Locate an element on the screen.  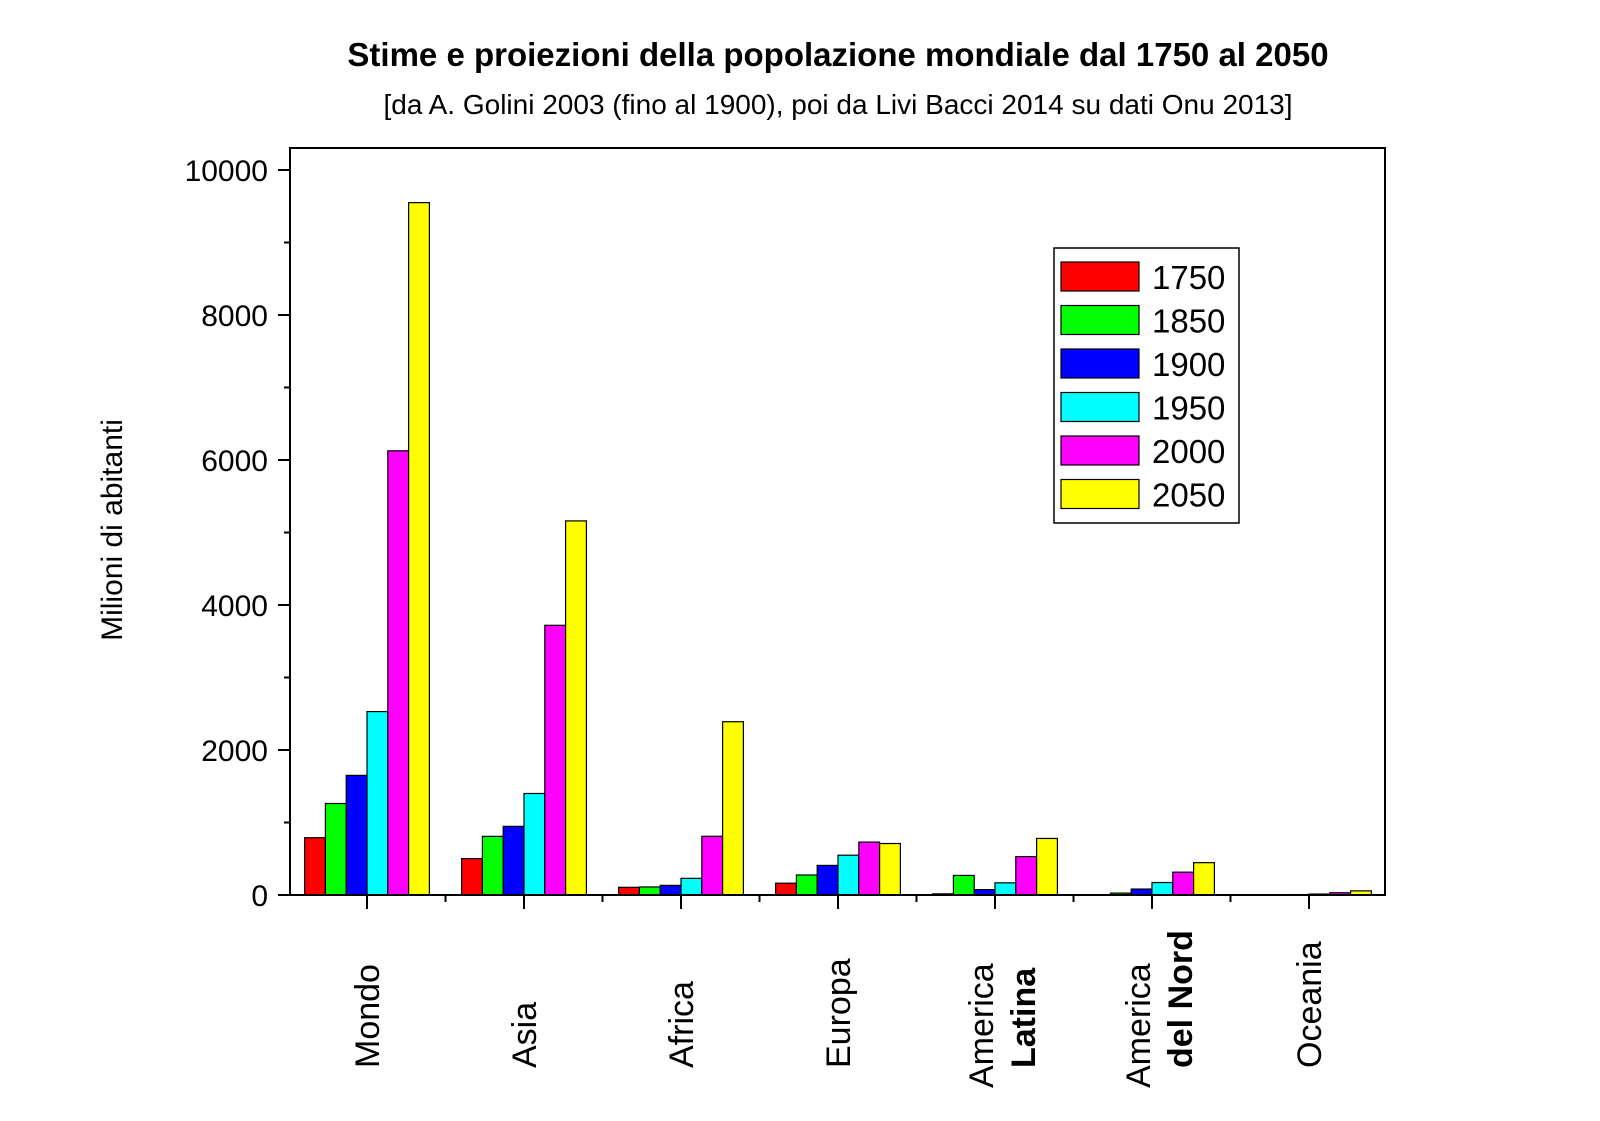
bar-america-del-nord-1950 is located at coordinates (1162, 888).